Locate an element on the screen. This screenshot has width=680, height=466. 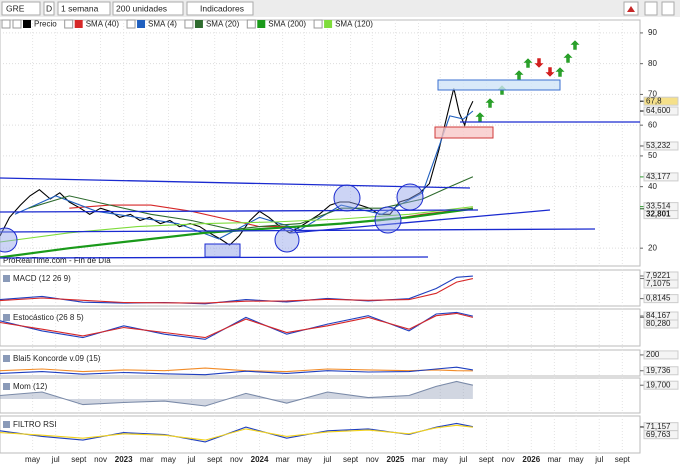
value-label: 7,1075 is located at coordinates (658, 283).